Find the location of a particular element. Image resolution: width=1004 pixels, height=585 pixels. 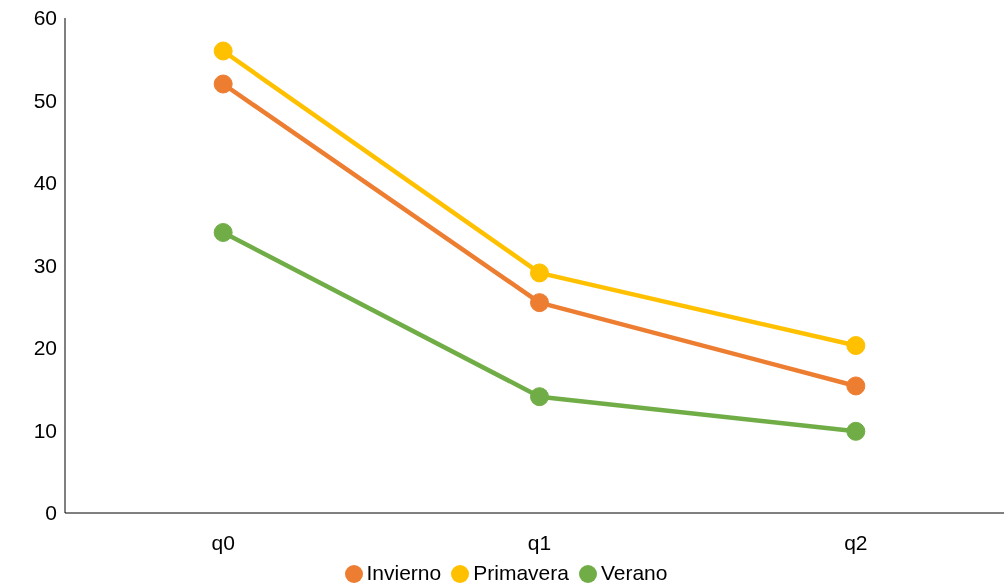

x-tick-label: q1 is located at coordinates (539, 542).